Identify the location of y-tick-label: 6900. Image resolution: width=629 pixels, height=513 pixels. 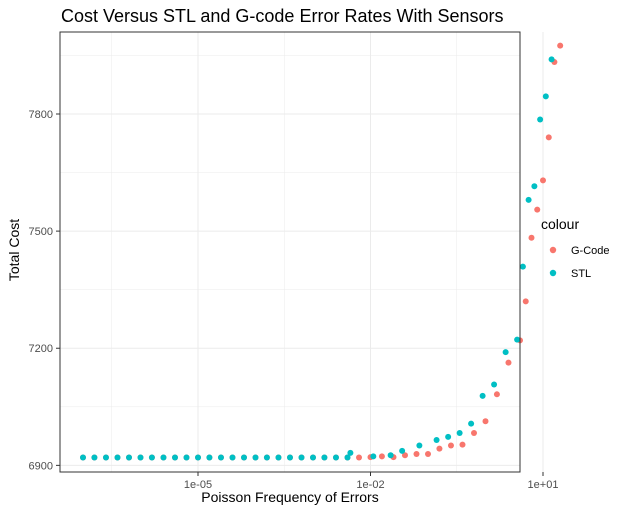
(41, 466).